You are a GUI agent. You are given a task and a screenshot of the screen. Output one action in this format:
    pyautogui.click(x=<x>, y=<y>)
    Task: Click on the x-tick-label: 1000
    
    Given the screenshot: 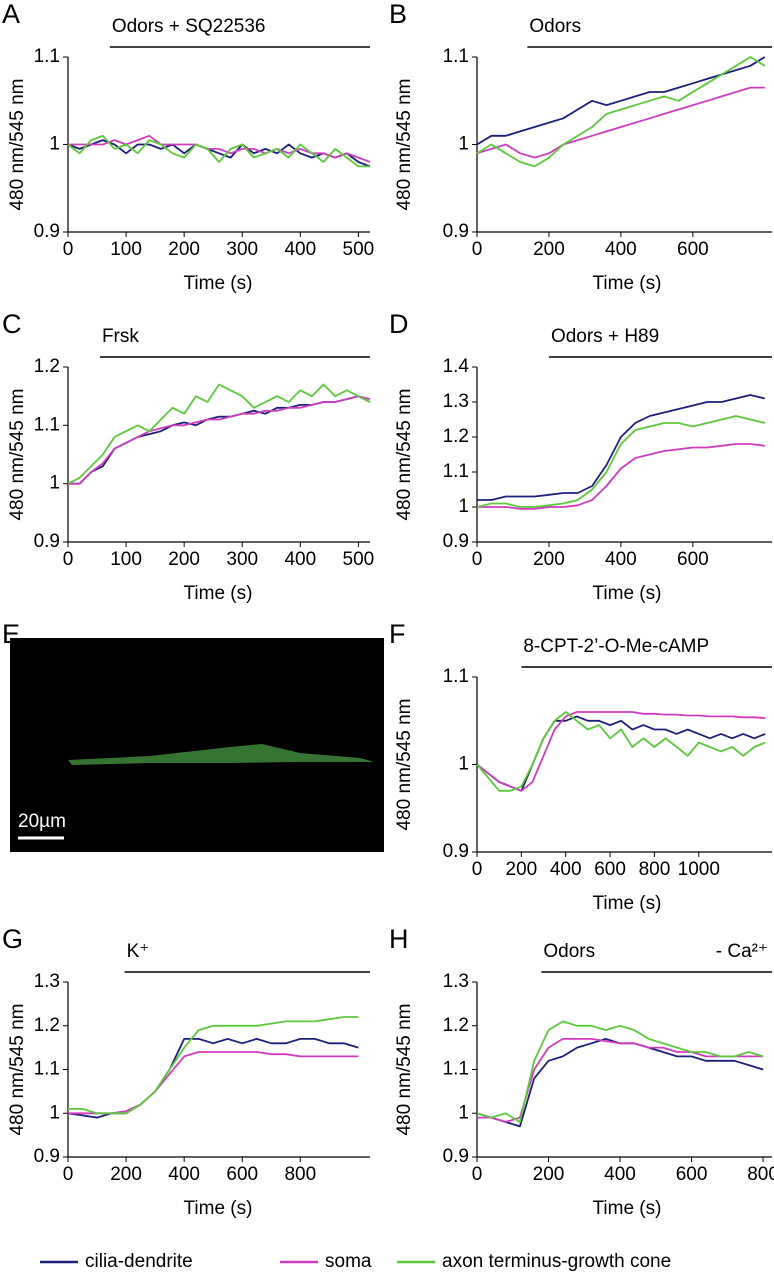 What is the action you would take?
    pyautogui.click(x=699, y=869)
    